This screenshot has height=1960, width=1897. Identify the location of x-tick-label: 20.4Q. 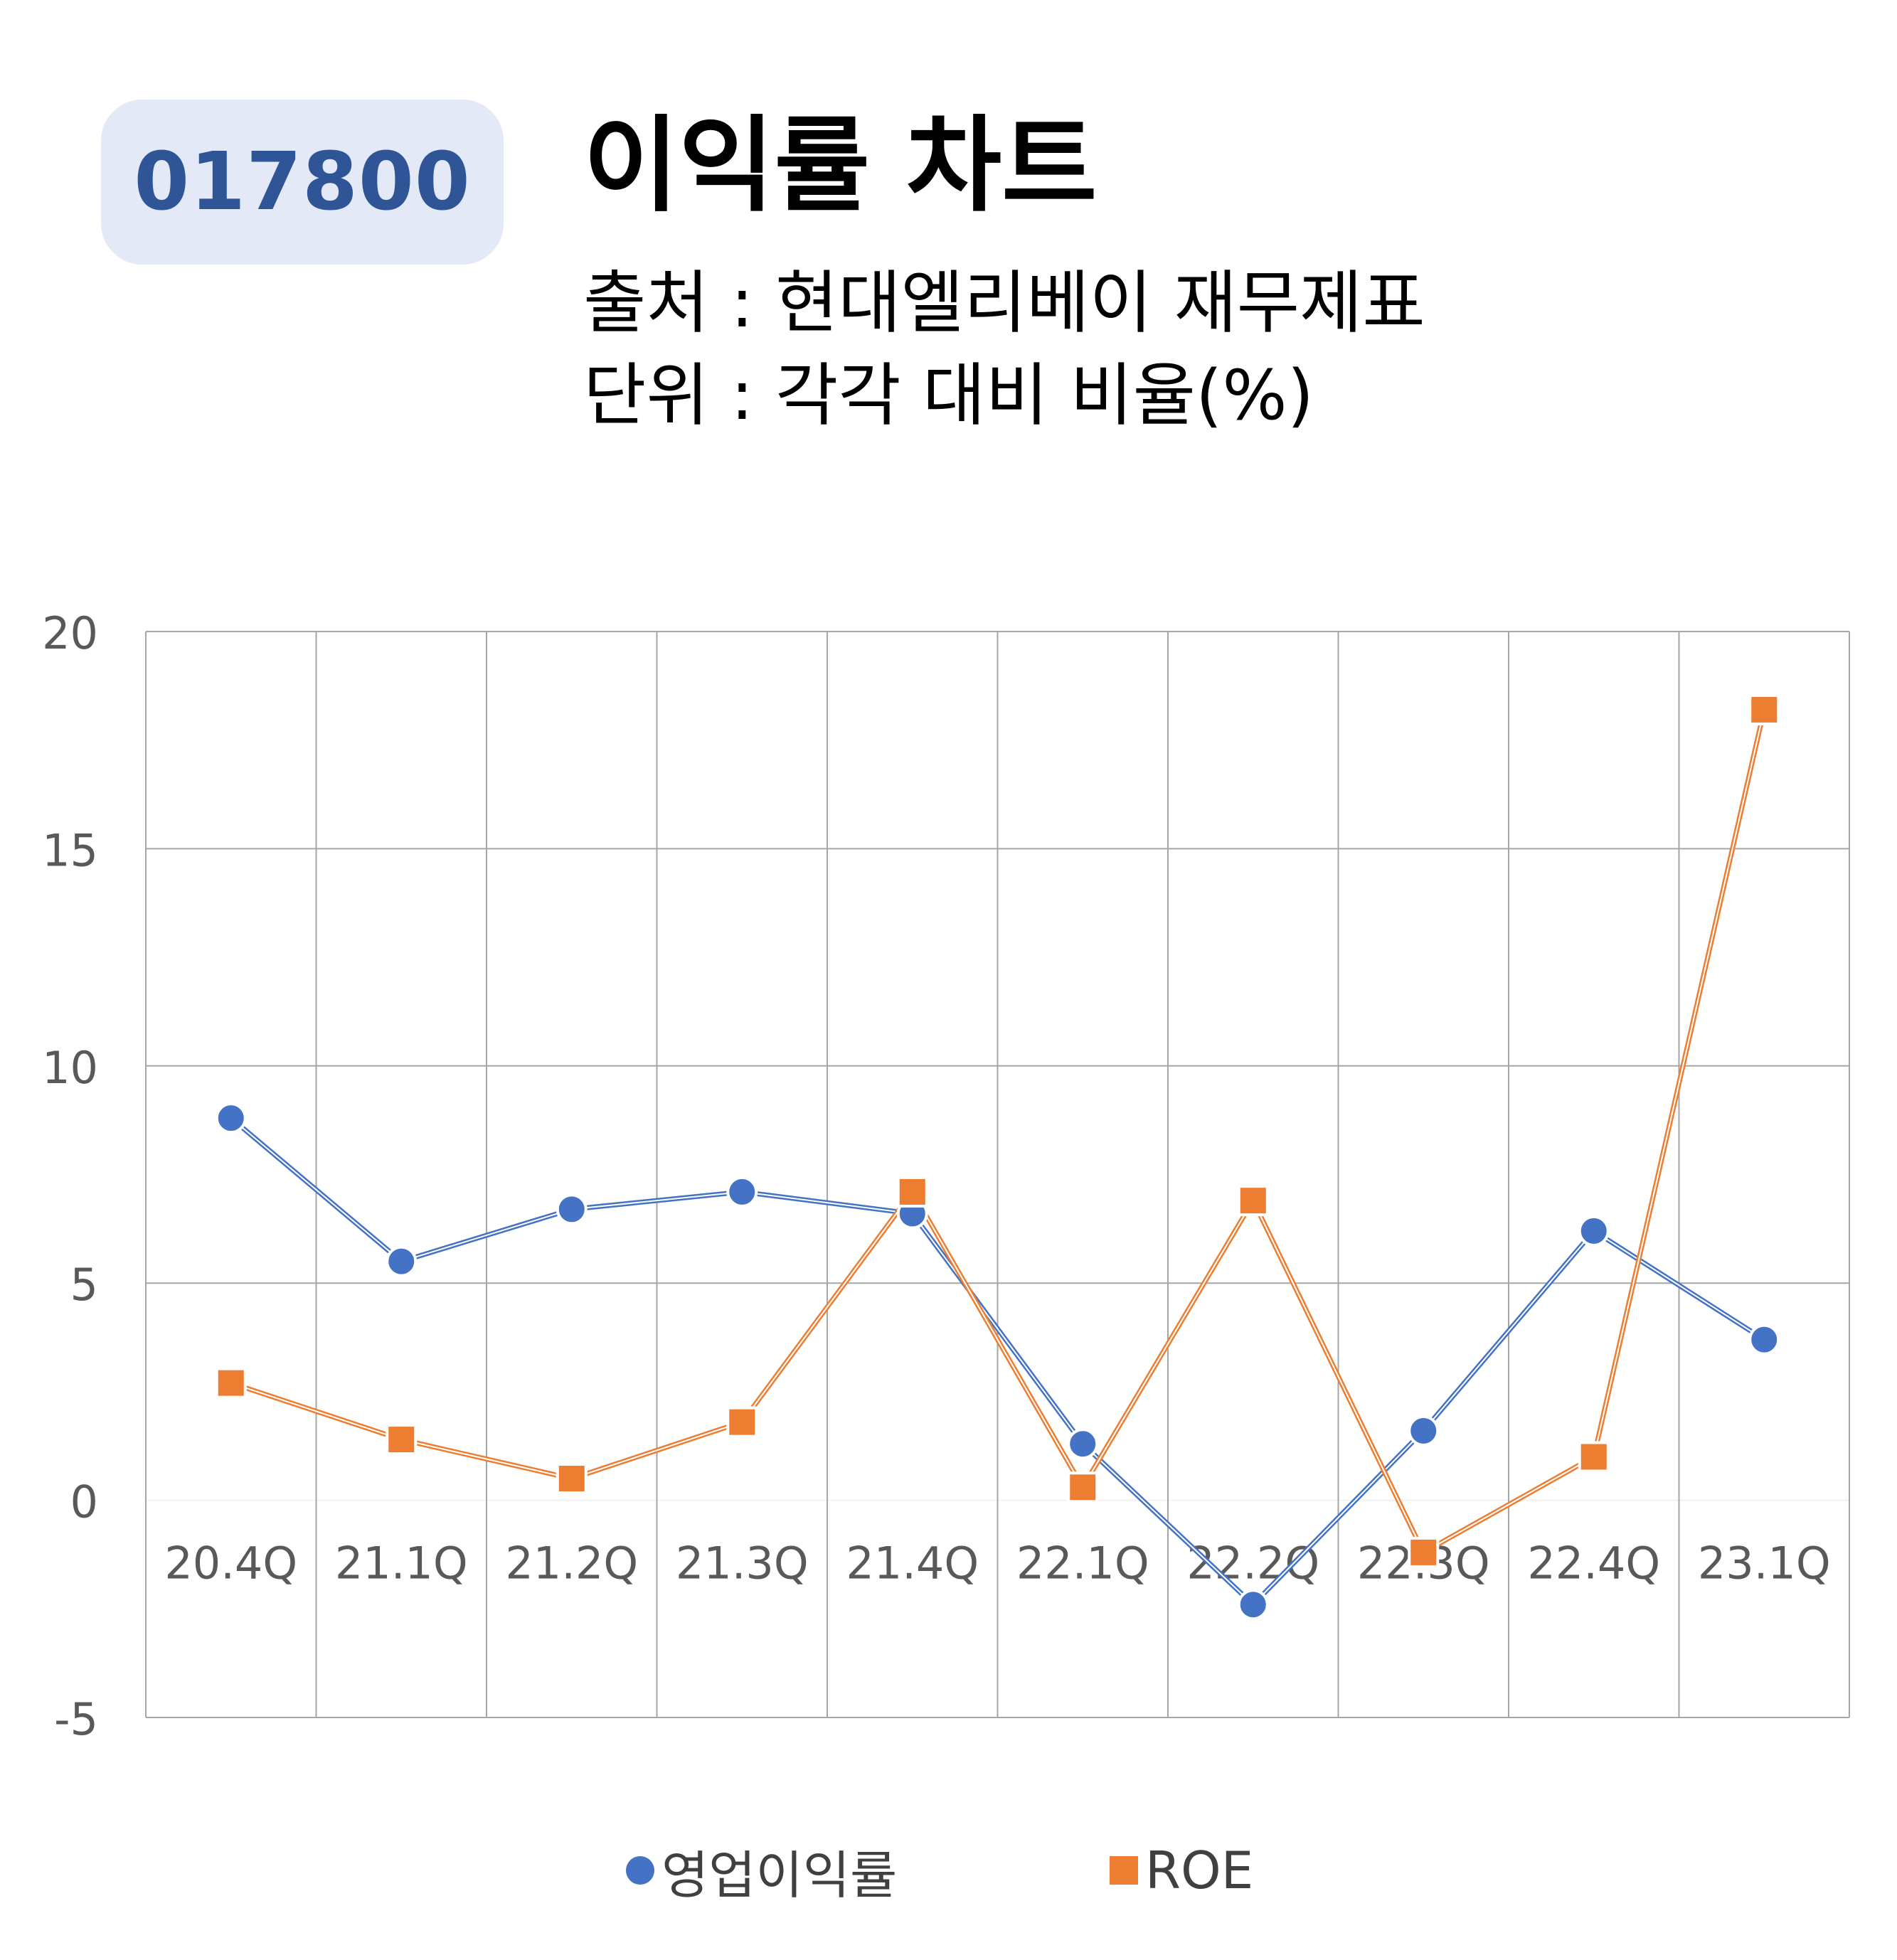
(231, 1563).